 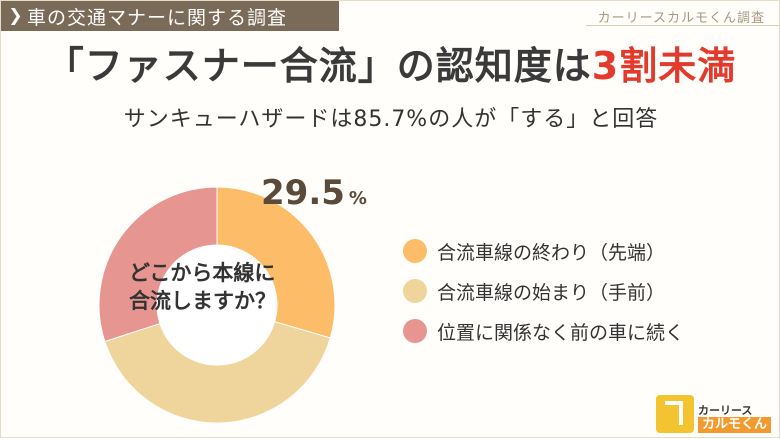 What do you see at coordinates (202, 301) in the screenshot?
I see `center-label-line-2: 合流しますか？` at bounding box center [202, 301].